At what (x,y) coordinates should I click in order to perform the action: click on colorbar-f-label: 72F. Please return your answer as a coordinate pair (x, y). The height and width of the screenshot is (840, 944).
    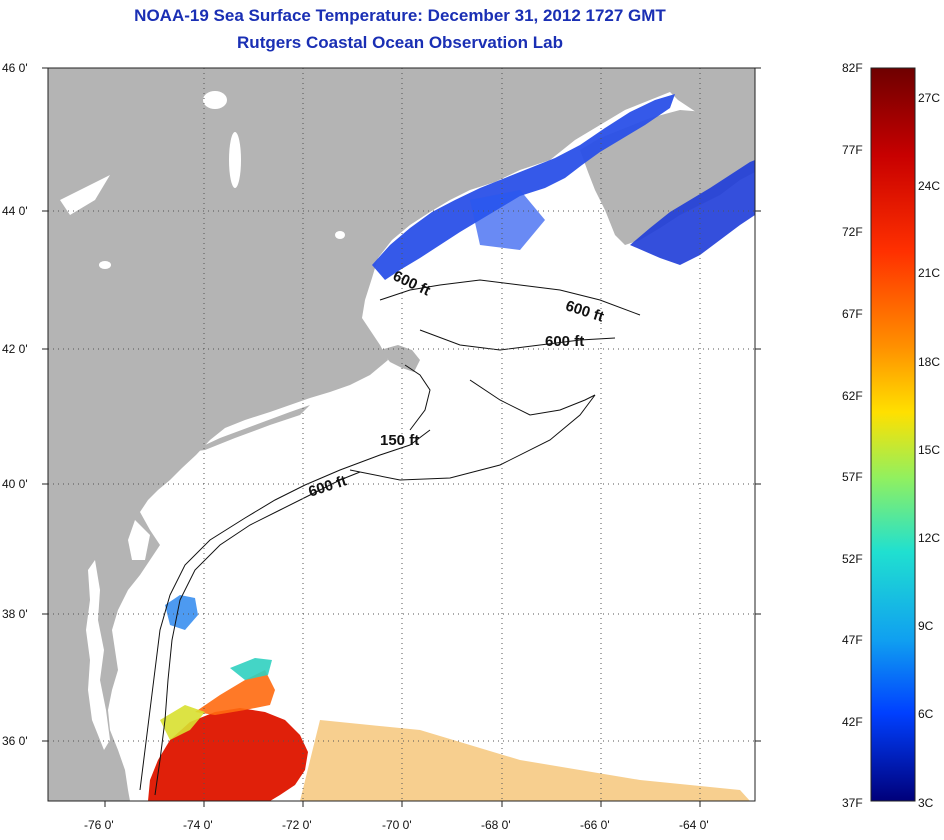
    Looking at the image, I should click on (852, 232).